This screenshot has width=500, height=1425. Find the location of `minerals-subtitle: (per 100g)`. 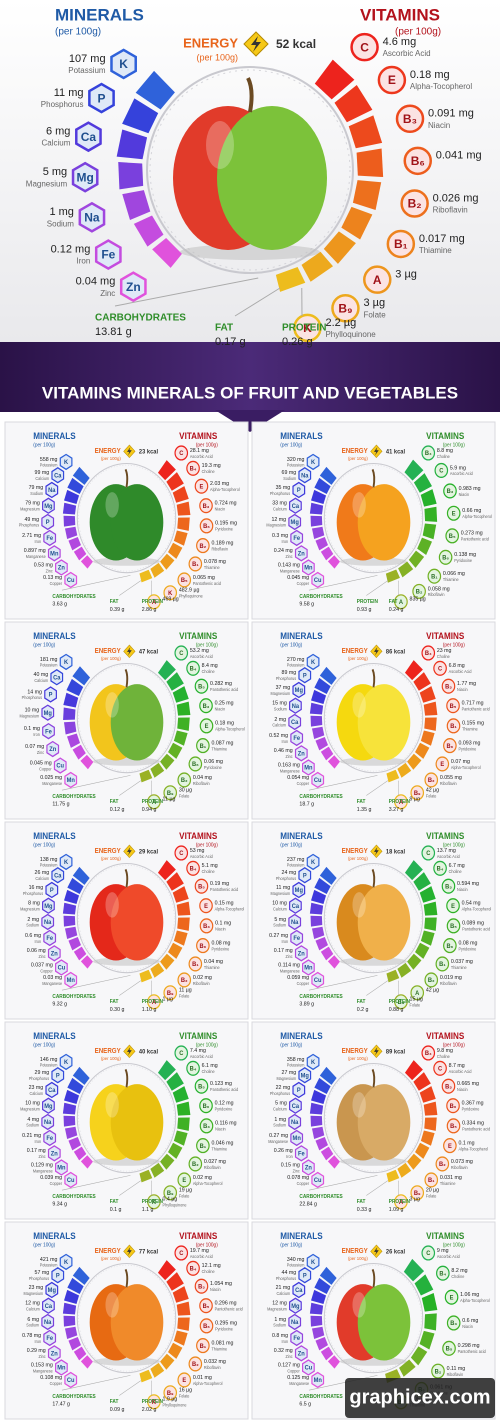

minerals-subtitle: (per 100g) is located at coordinates (44, 1245).